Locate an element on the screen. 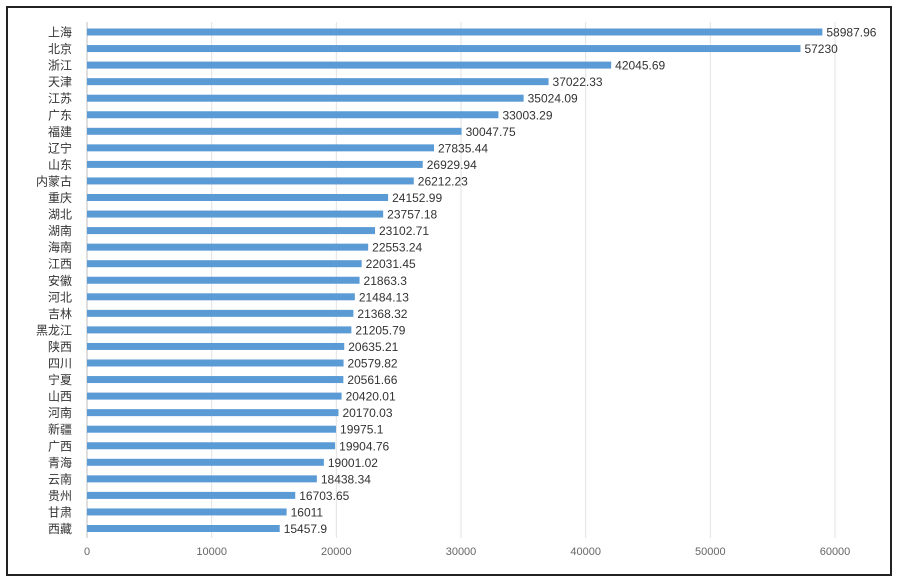  category-label: 重庆 is located at coordinates (60, 198).